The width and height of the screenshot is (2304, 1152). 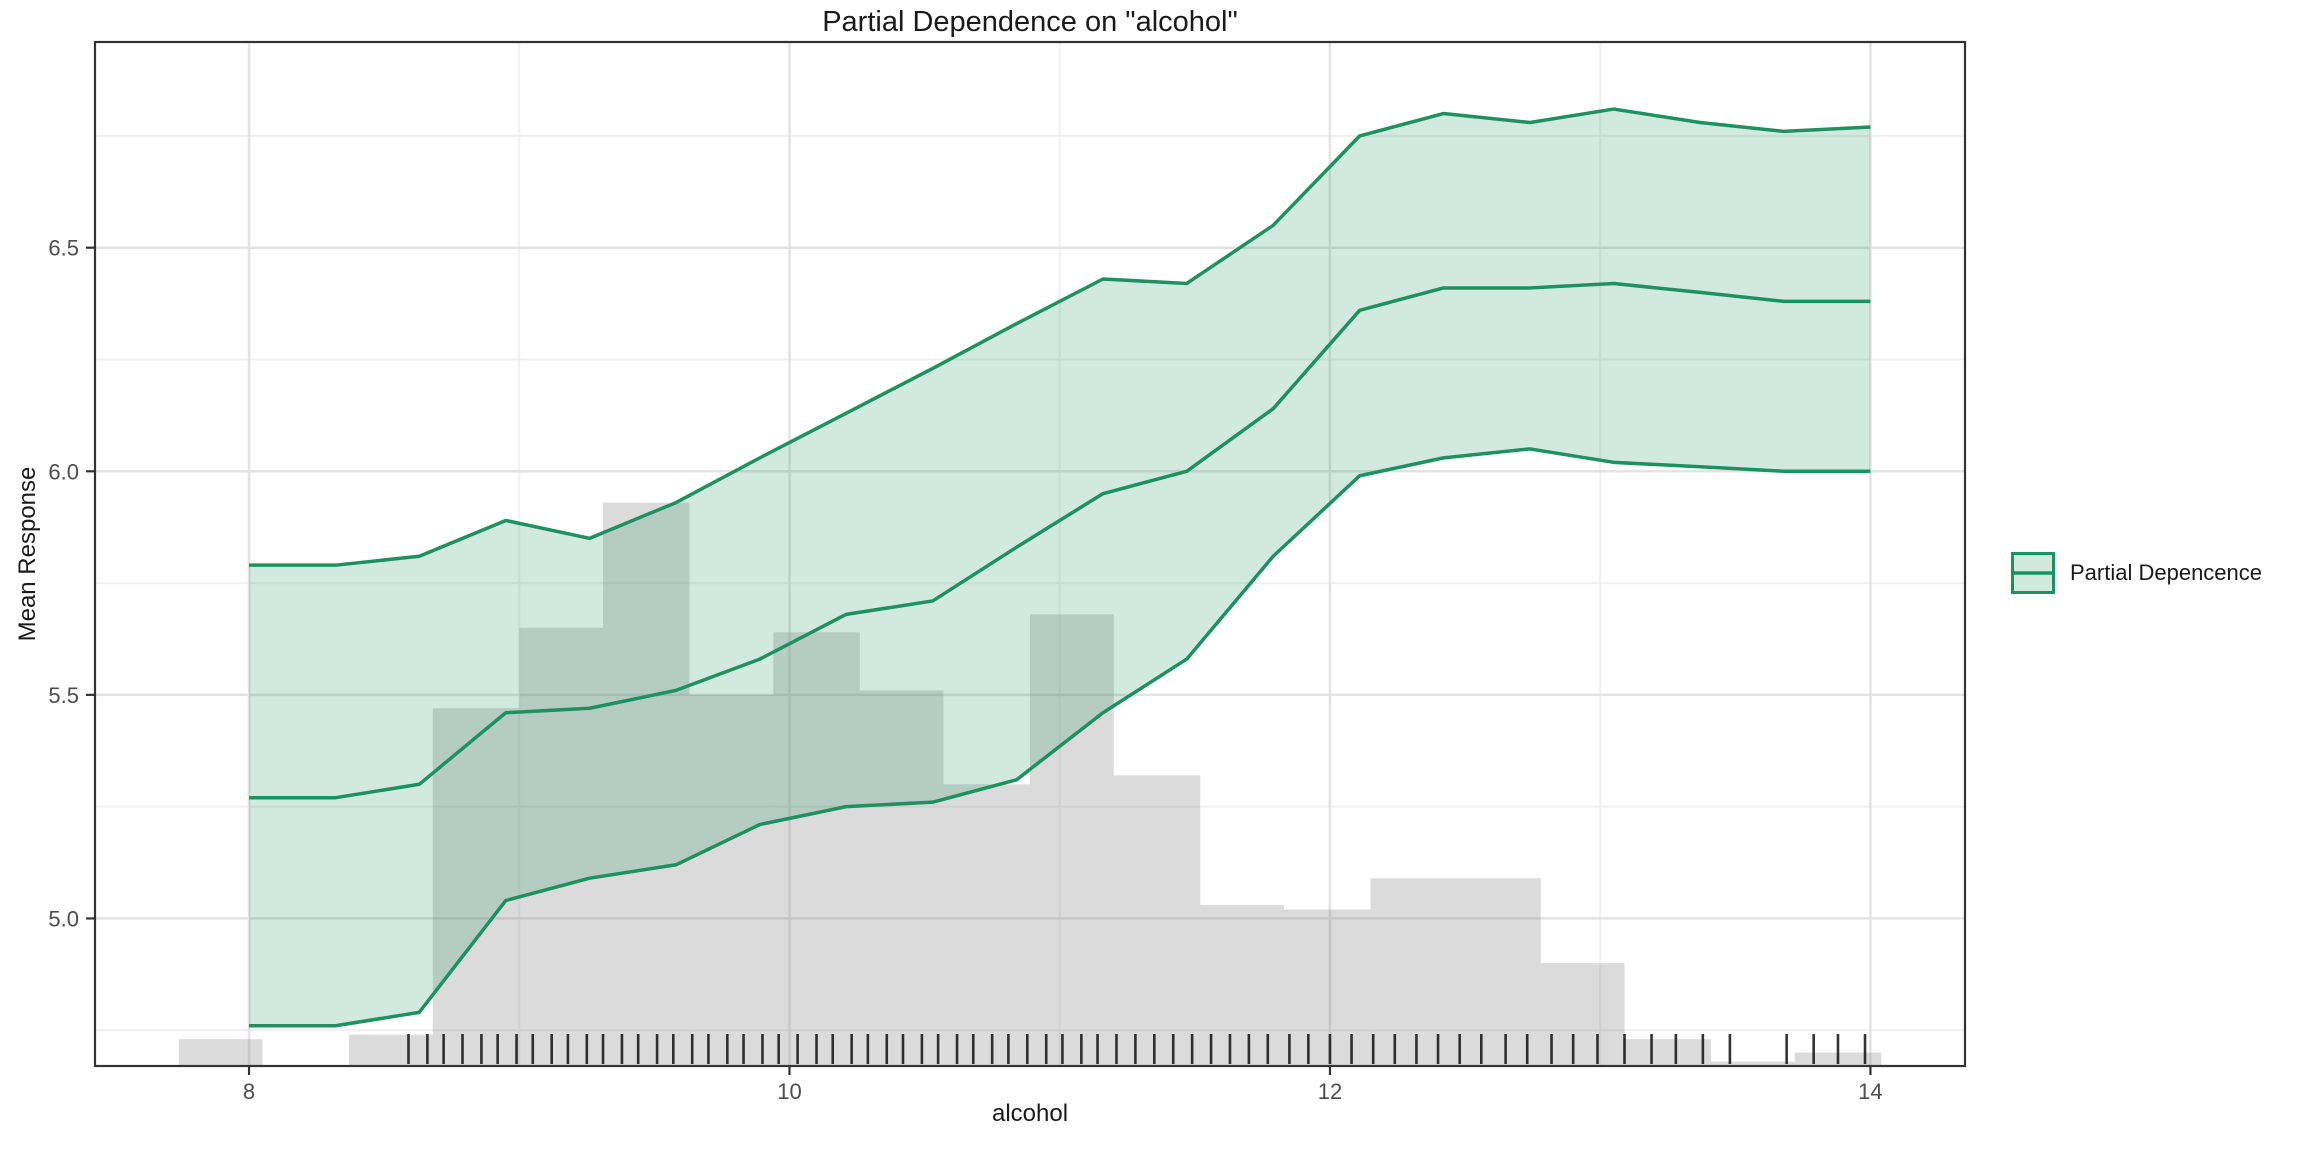 What do you see at coordinates (63, 695) in the screenshot?
I see `y-tick-label: 5.5` at bounding box center [63, 695].